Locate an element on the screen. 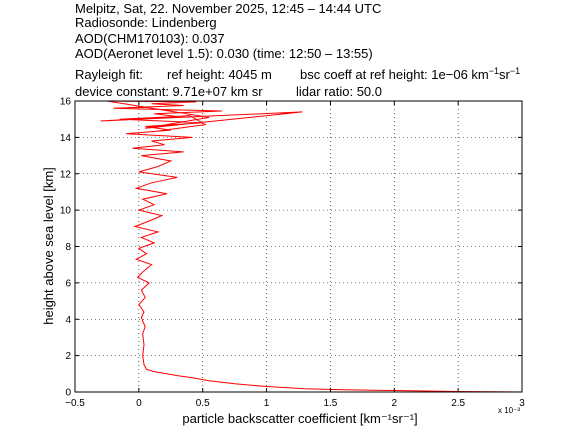 This screenshot has width=576, height=432. bsc-coeff-text: bsc coeff at ref height: 1e−06 km−1sr−1 is located at coordinates (410, 74).